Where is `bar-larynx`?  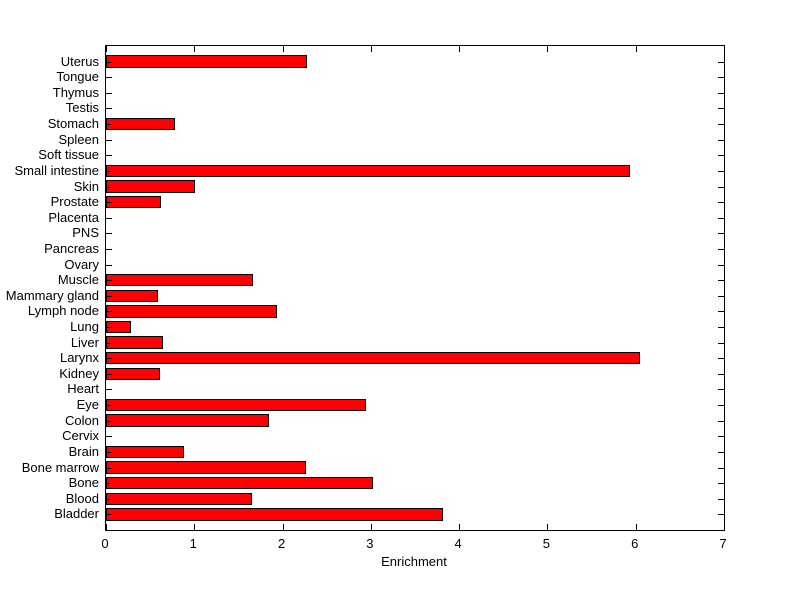 bar-larynx is located at coordinates (373, 358).